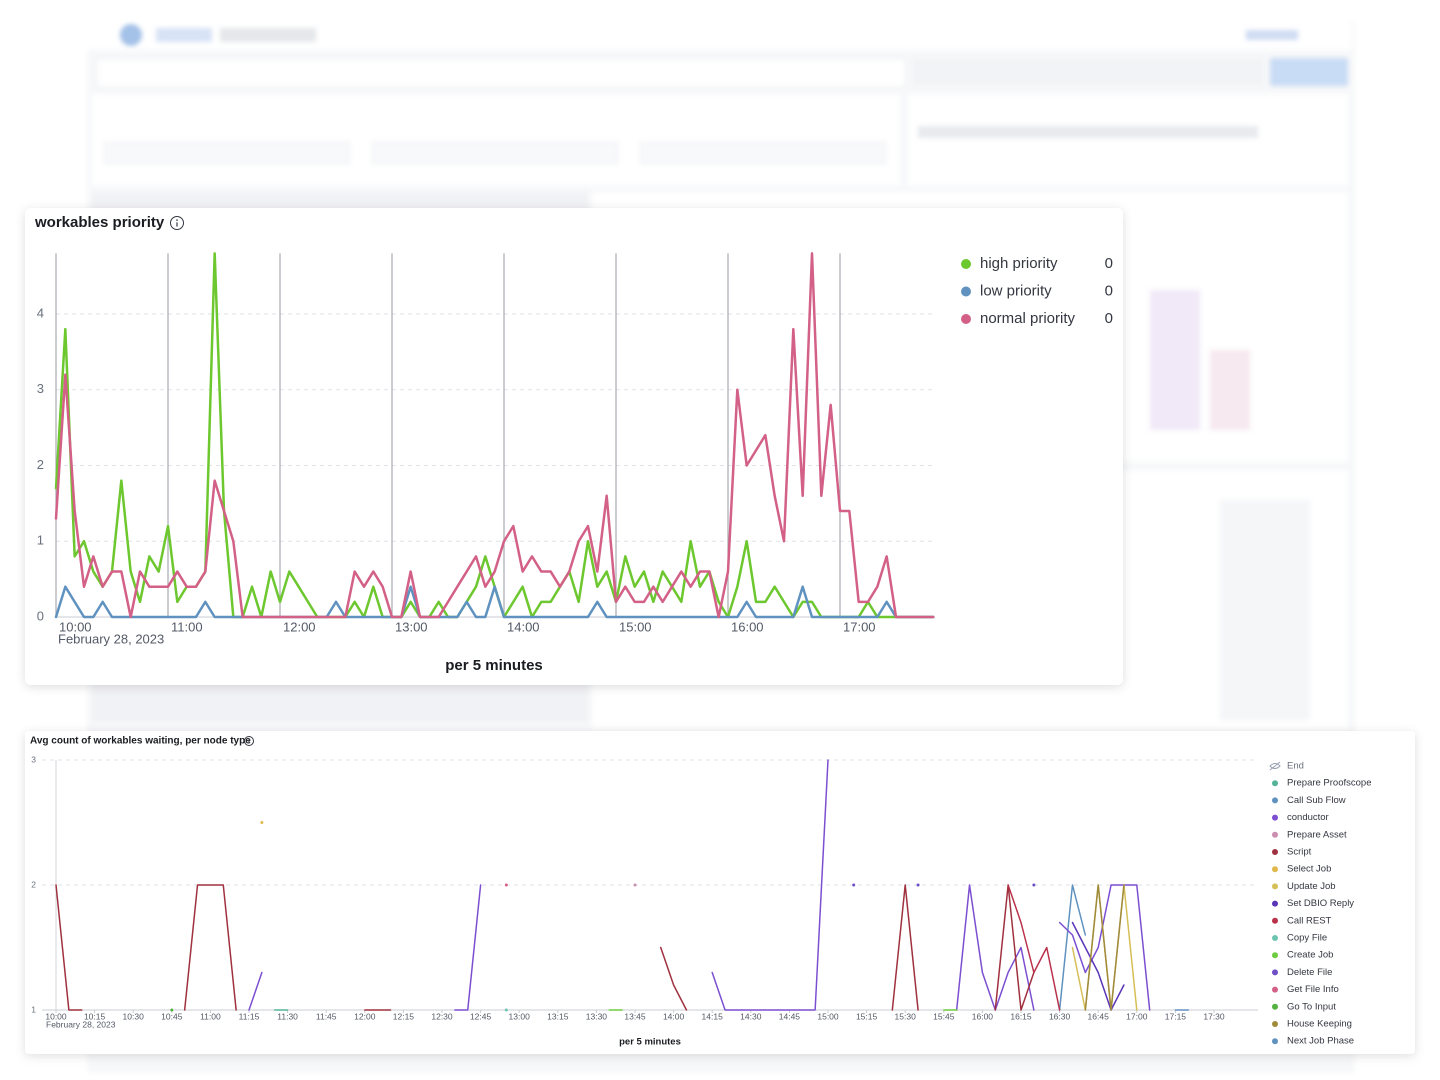  Describe the element at coordinates (40, 615) in the screenshot. I see `y-tick-label: 0` at that location.